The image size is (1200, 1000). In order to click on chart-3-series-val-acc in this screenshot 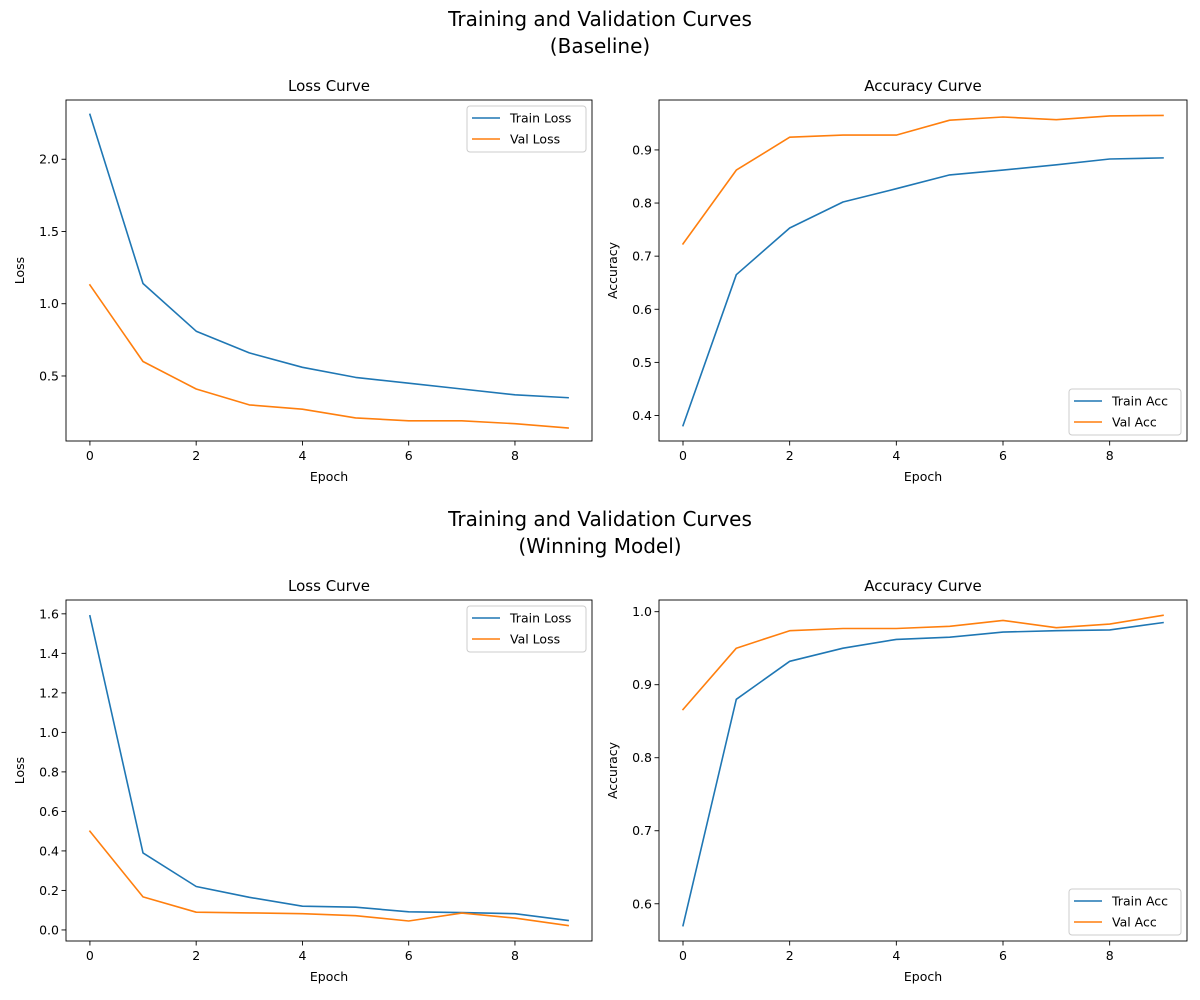, I will do `click(922, 662)`.